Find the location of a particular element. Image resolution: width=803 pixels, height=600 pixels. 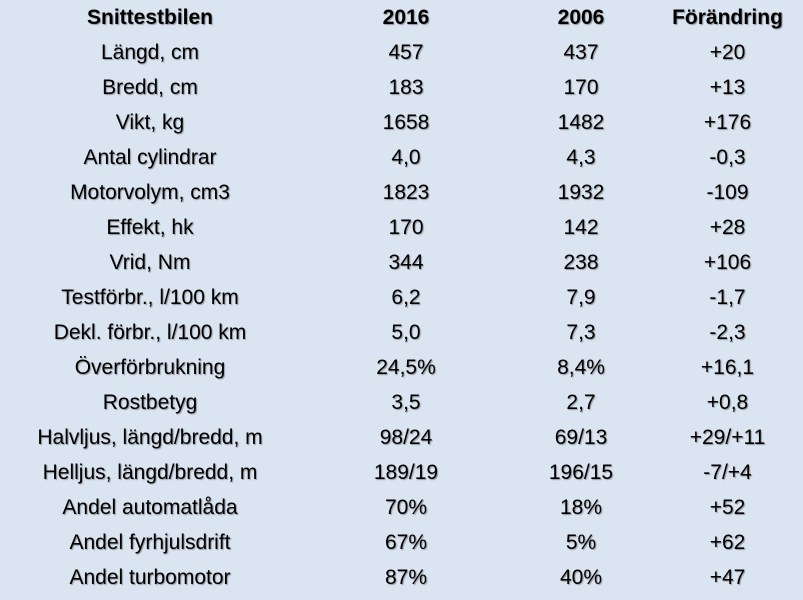

cell-change: +106 is located at coordinates (727, 262).